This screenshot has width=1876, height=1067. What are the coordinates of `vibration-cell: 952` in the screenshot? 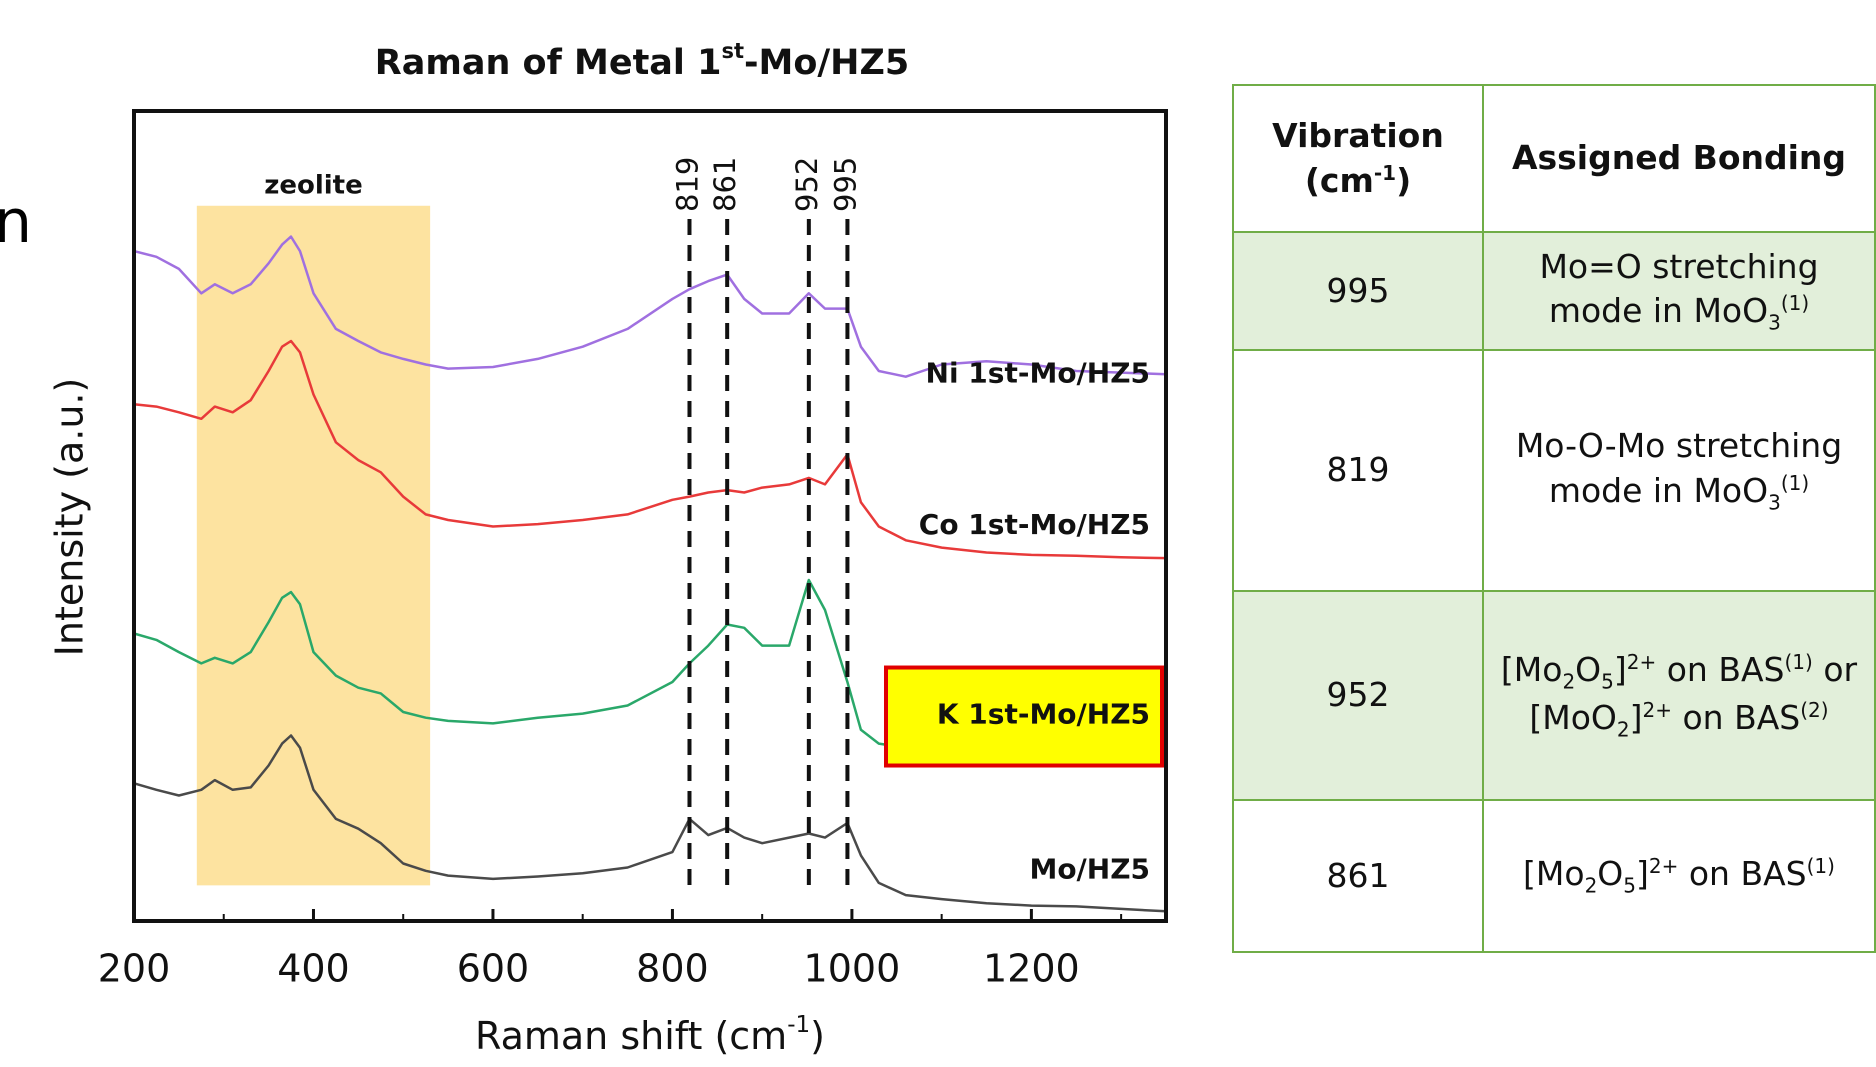 It's located at (1358, 695).